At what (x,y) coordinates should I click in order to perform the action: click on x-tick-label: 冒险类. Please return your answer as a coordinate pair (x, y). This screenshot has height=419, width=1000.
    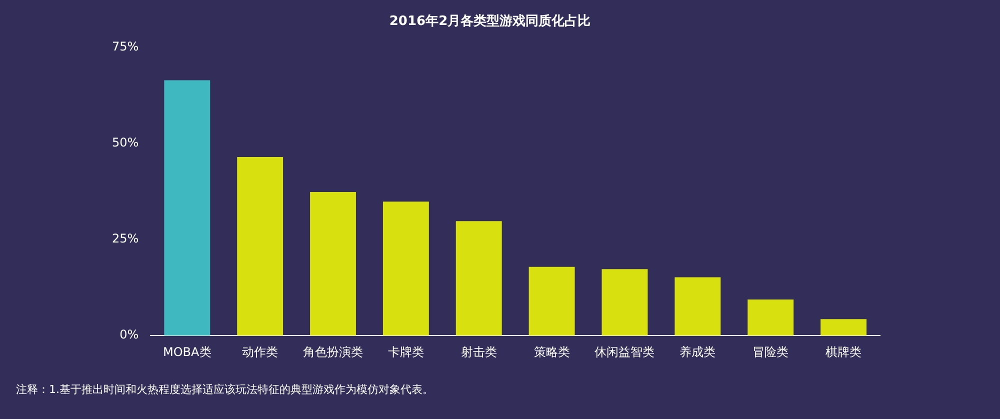
    Looking at the image, I should click on (770, 351).